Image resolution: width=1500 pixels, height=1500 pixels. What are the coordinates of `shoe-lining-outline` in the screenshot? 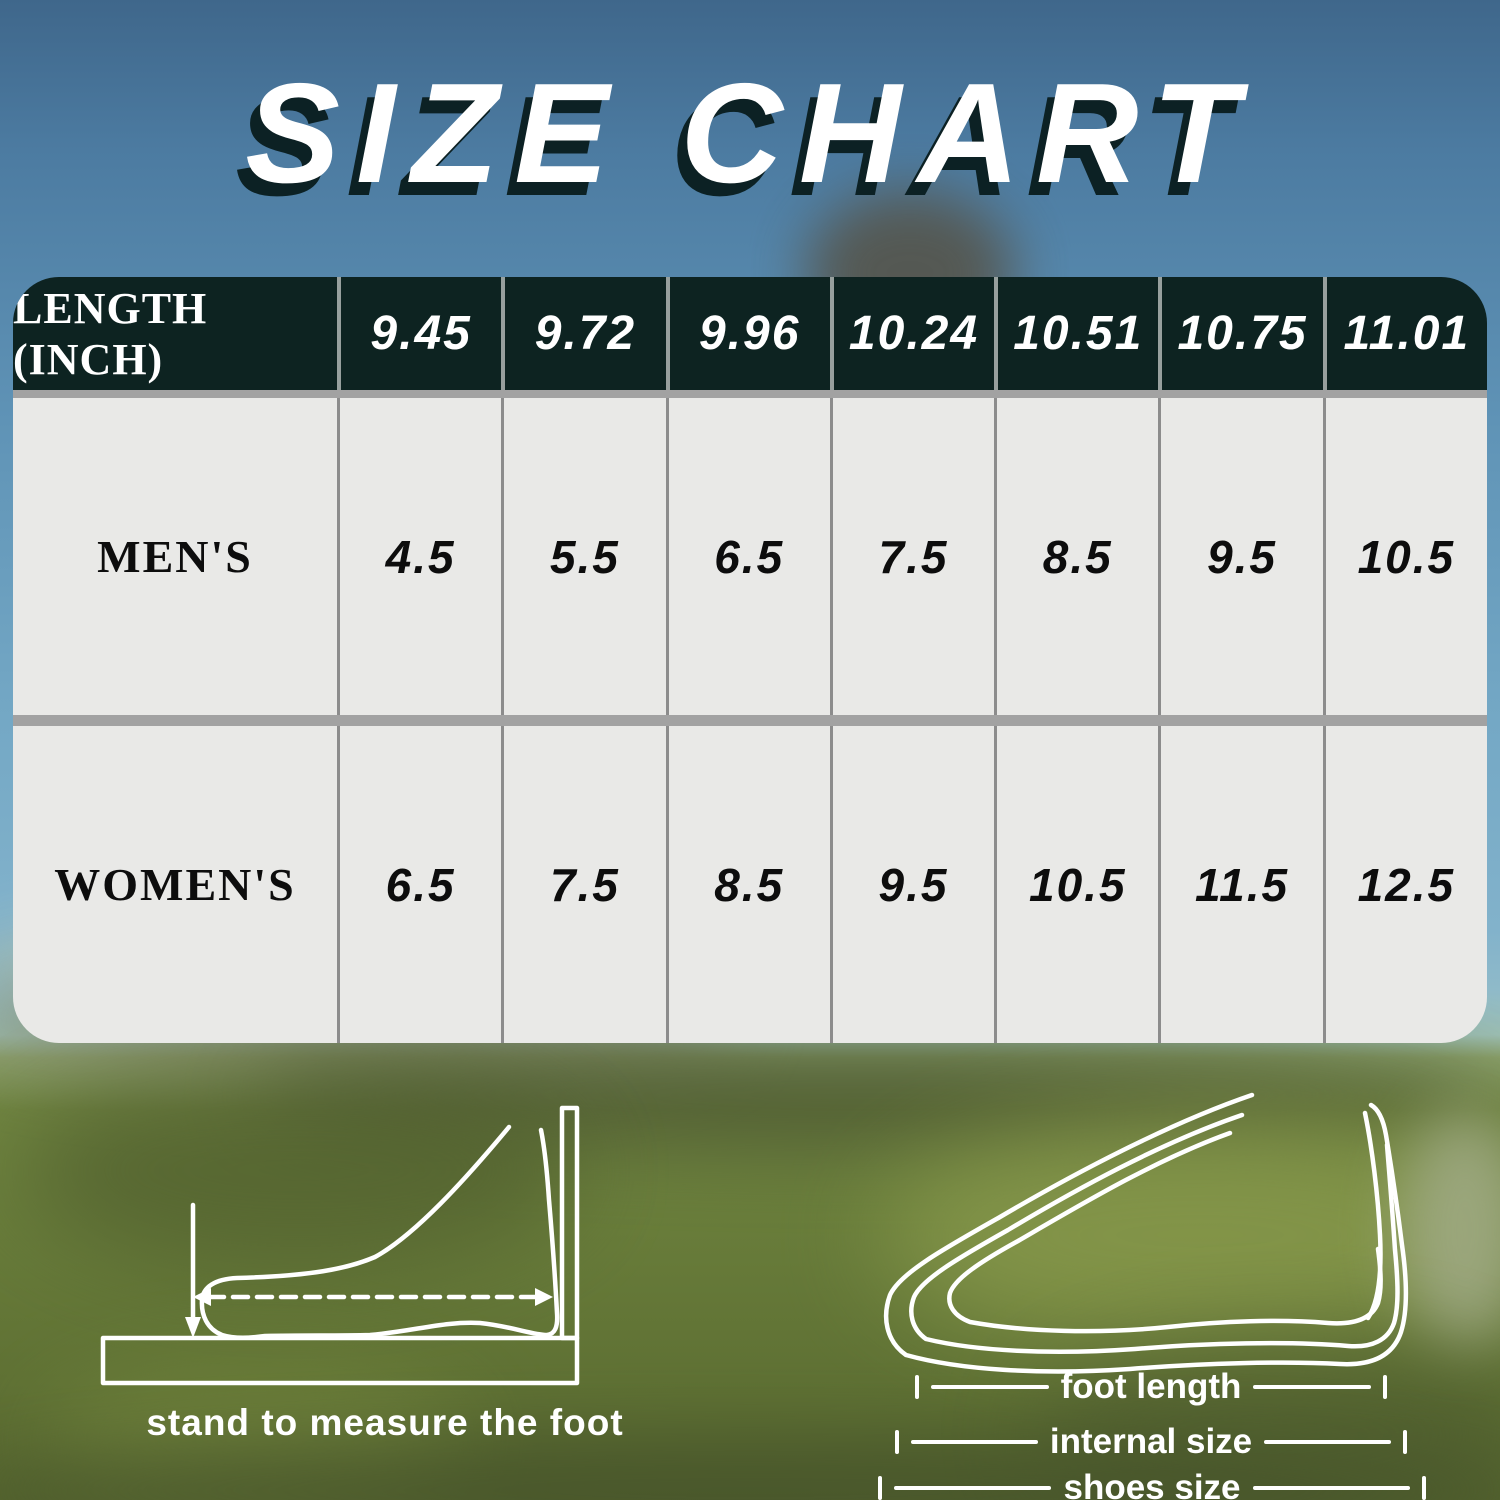 It's located at (1154, 1233).